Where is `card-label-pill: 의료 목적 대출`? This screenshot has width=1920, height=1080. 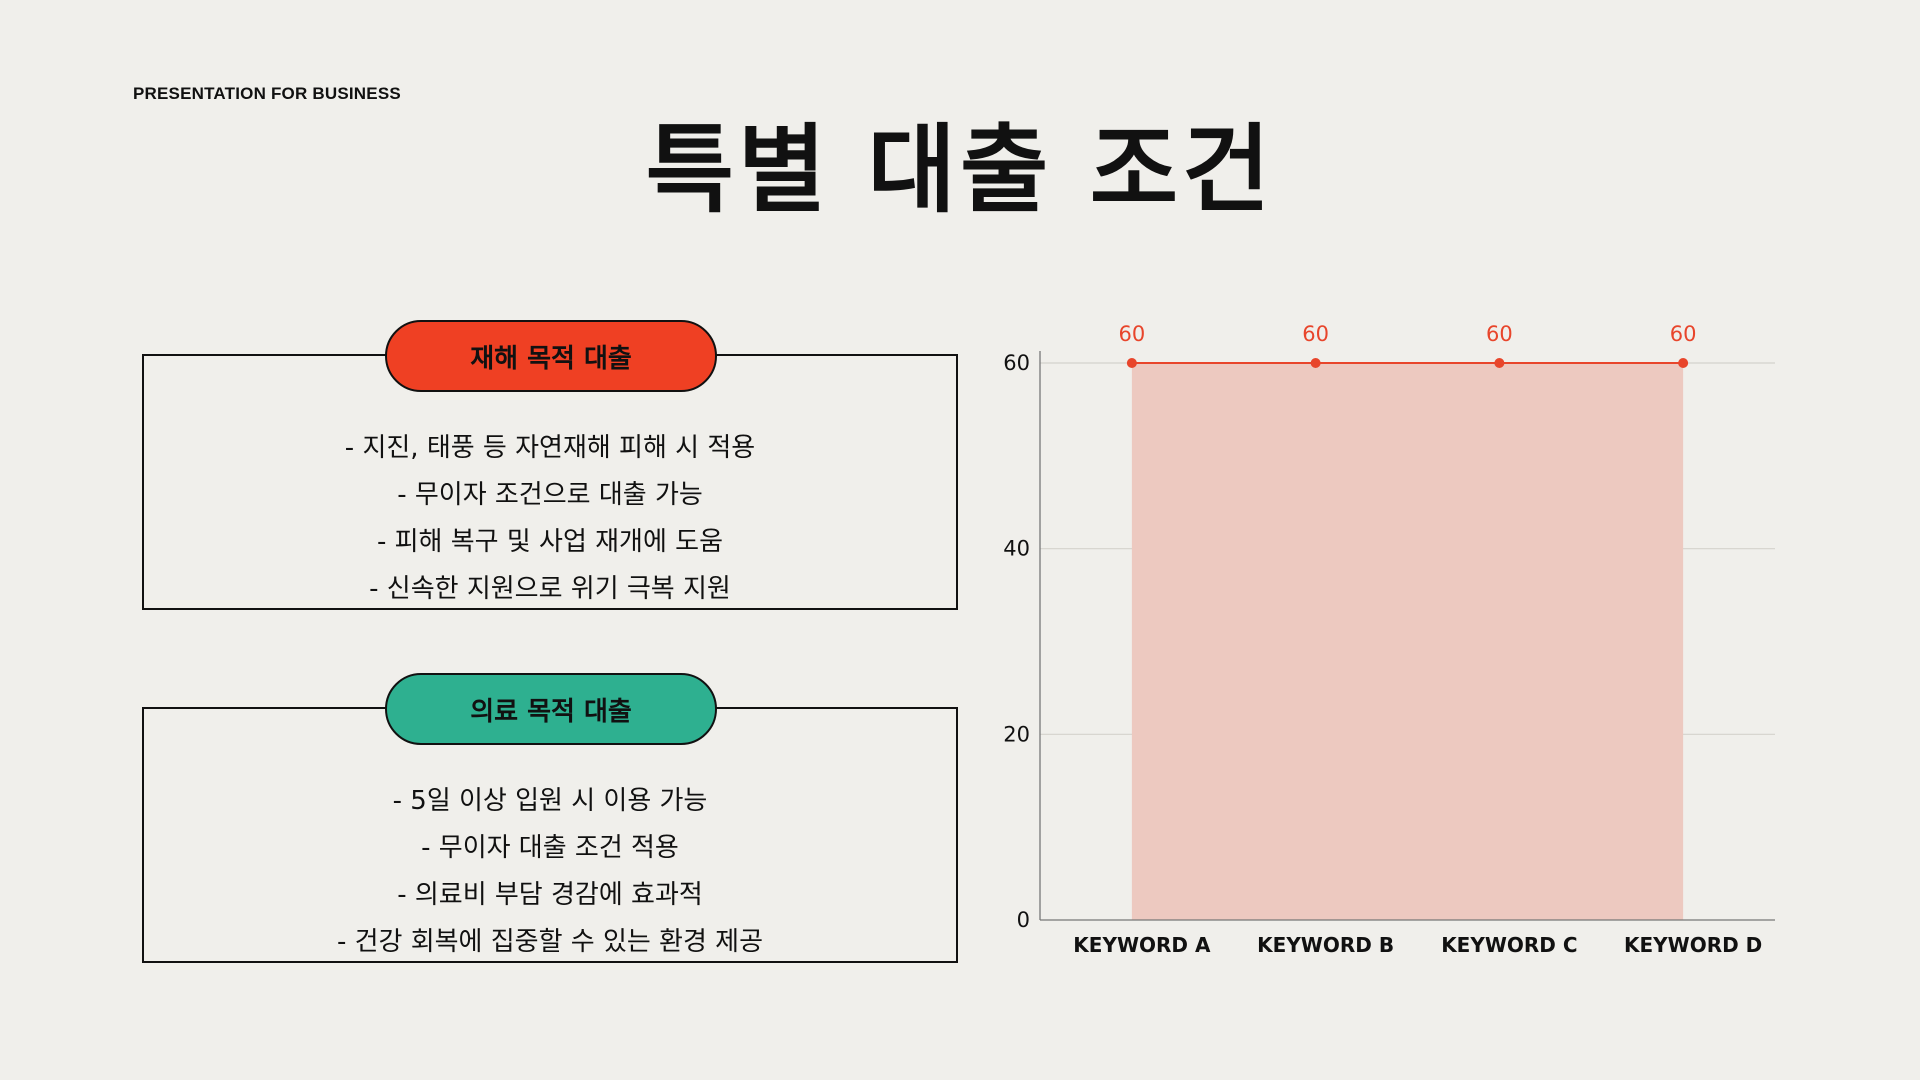 card-label-pill: 의료 목적 대출 is located at coordinates (551, 709).